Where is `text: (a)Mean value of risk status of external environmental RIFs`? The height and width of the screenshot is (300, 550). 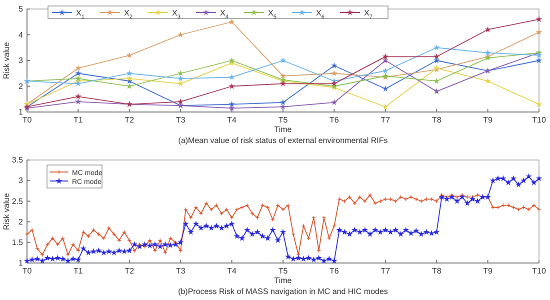
text: (a)Mean value of risk status of external environmental RIFs is located at coordinates (283, 140).